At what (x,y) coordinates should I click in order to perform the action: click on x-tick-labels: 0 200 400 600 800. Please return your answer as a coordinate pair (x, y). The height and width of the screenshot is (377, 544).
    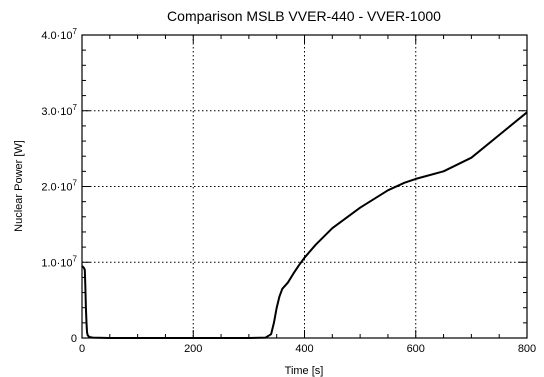
    Looking at the image, I should click on (307, 349).